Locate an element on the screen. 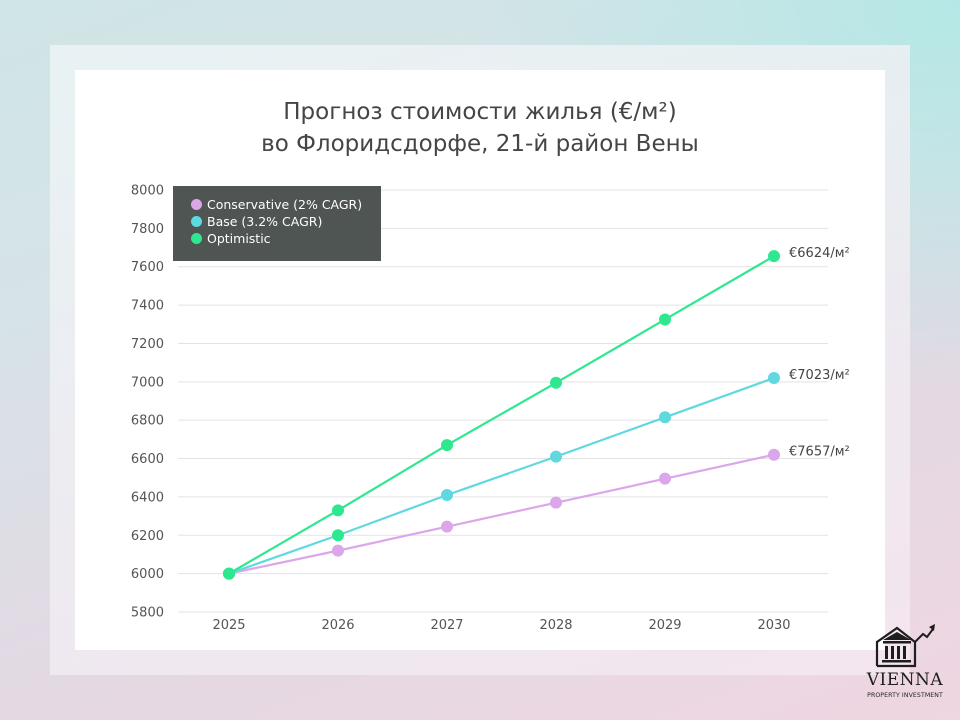  vienna-logo: VIENNA PROPERTY INVESTMENT is located at coordinates (905, 670).